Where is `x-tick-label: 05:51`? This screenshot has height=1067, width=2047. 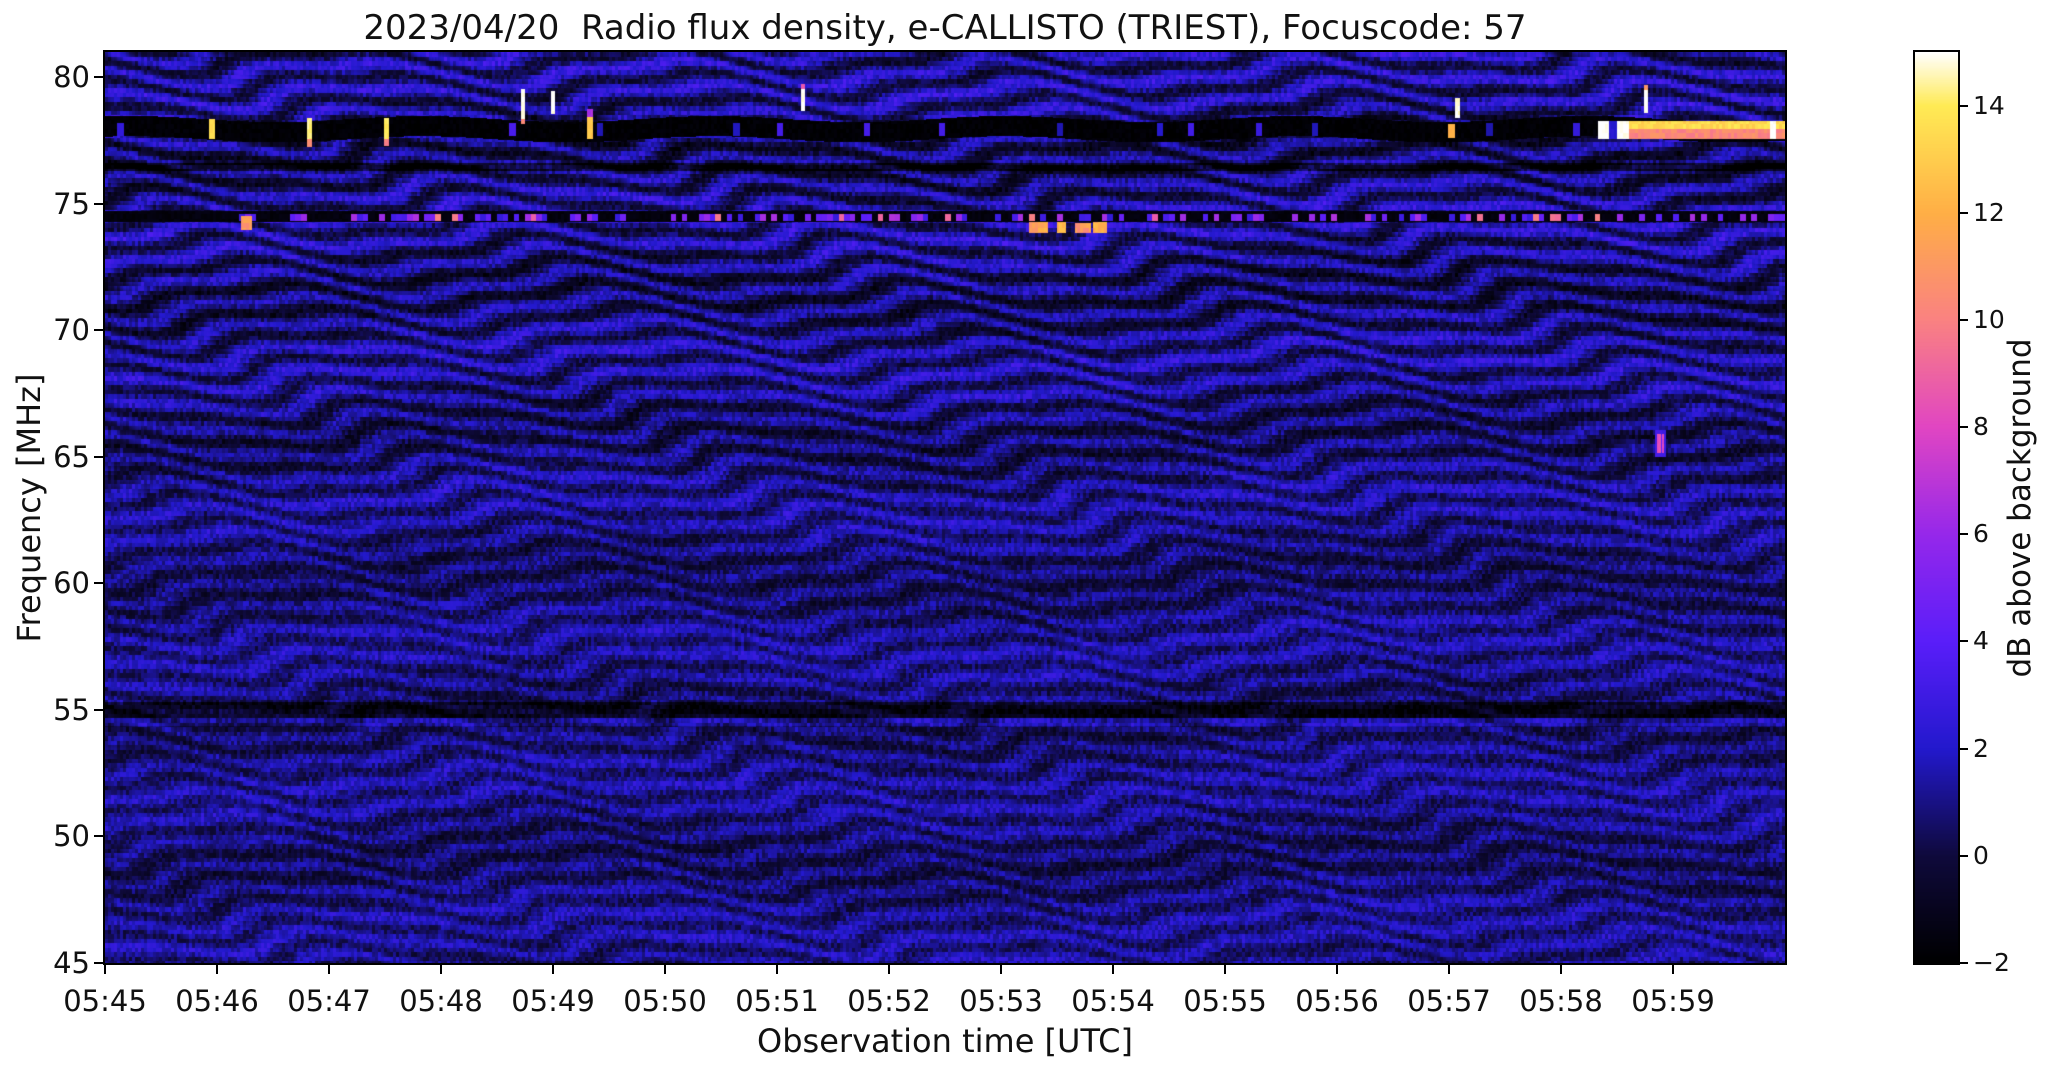
x-tick-label: 05:51 is located at coordinates (777, 1001).